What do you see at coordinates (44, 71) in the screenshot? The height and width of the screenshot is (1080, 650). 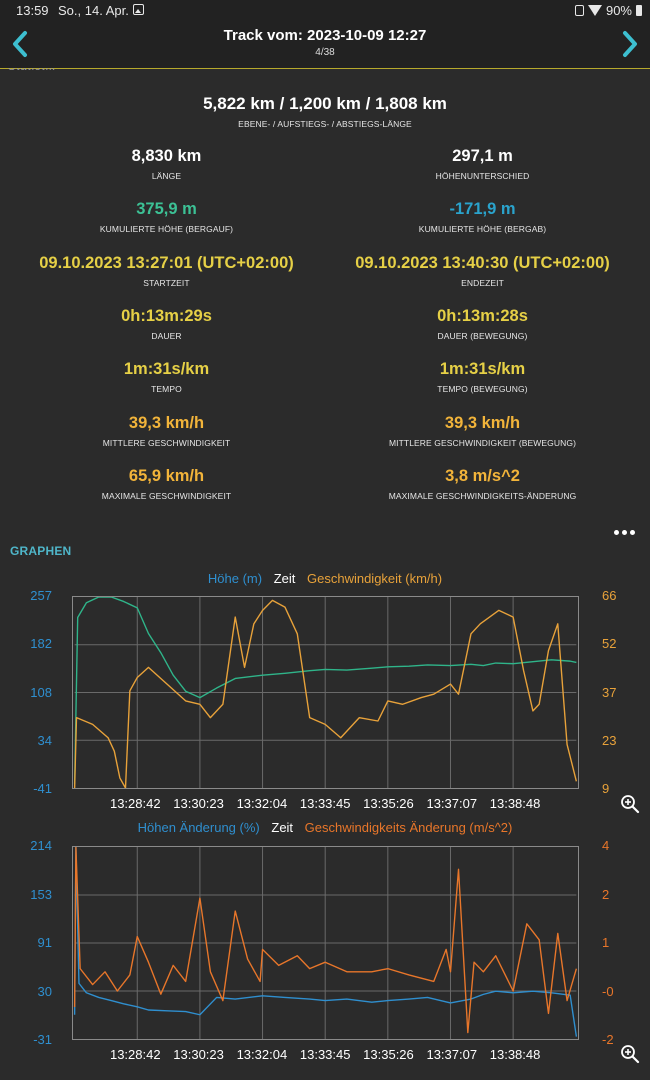 I see `partially-hidden-heading: Statistik` at bounding box center [44, 71].